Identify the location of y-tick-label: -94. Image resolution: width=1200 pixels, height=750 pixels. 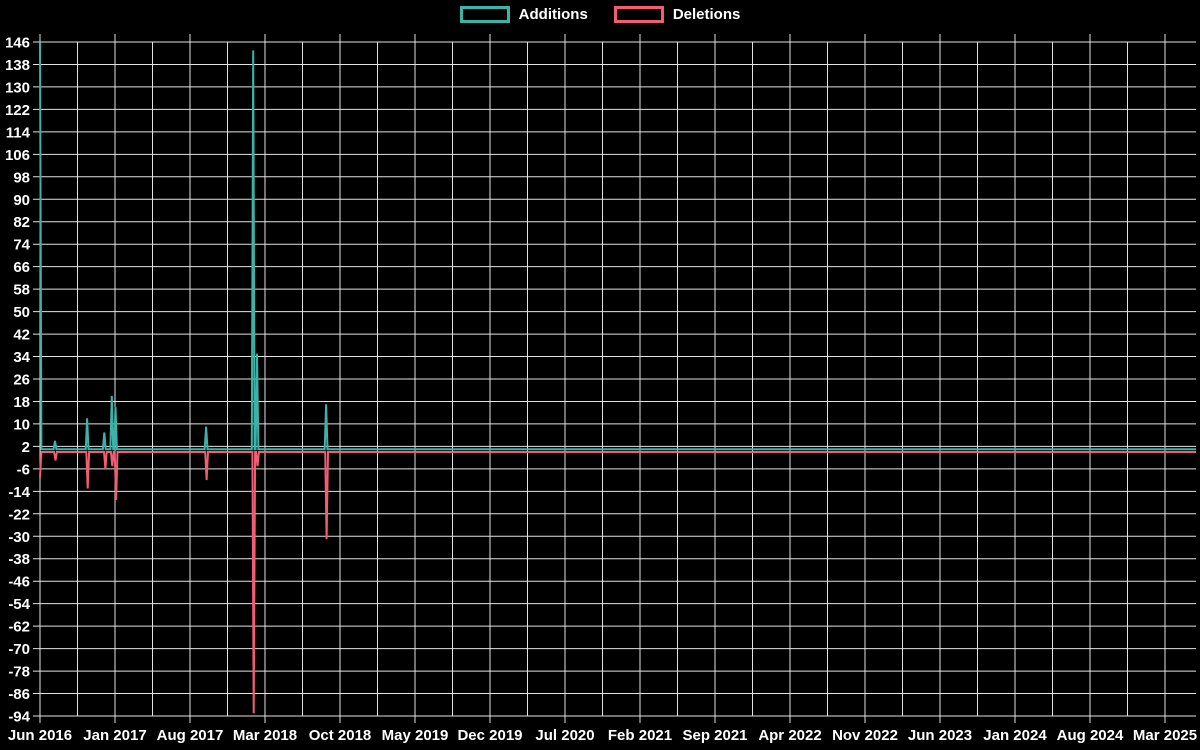
(19, 717).